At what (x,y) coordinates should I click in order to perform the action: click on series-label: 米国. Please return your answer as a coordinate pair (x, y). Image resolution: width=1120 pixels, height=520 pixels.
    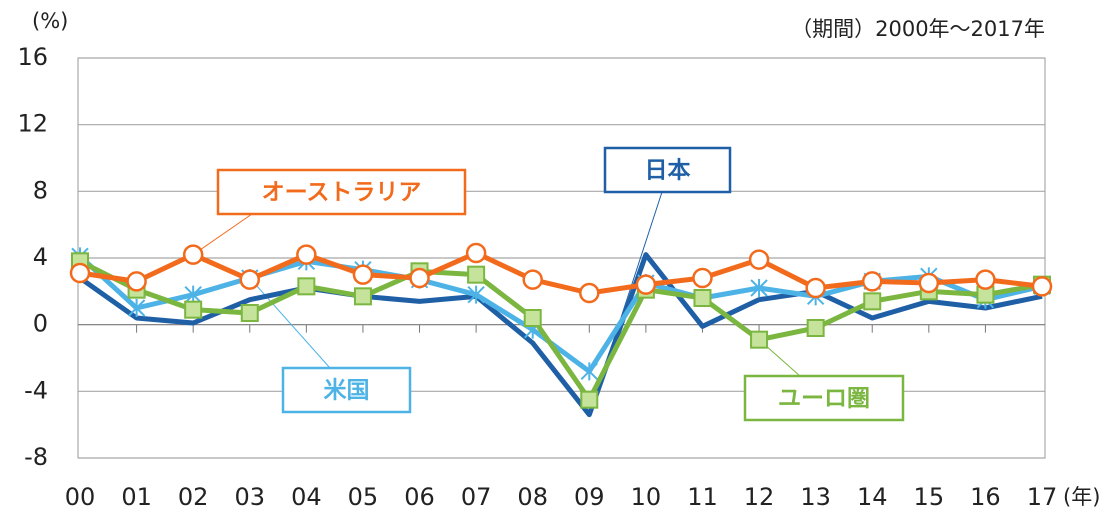
    Looking at the image, I should click on (347, 391).